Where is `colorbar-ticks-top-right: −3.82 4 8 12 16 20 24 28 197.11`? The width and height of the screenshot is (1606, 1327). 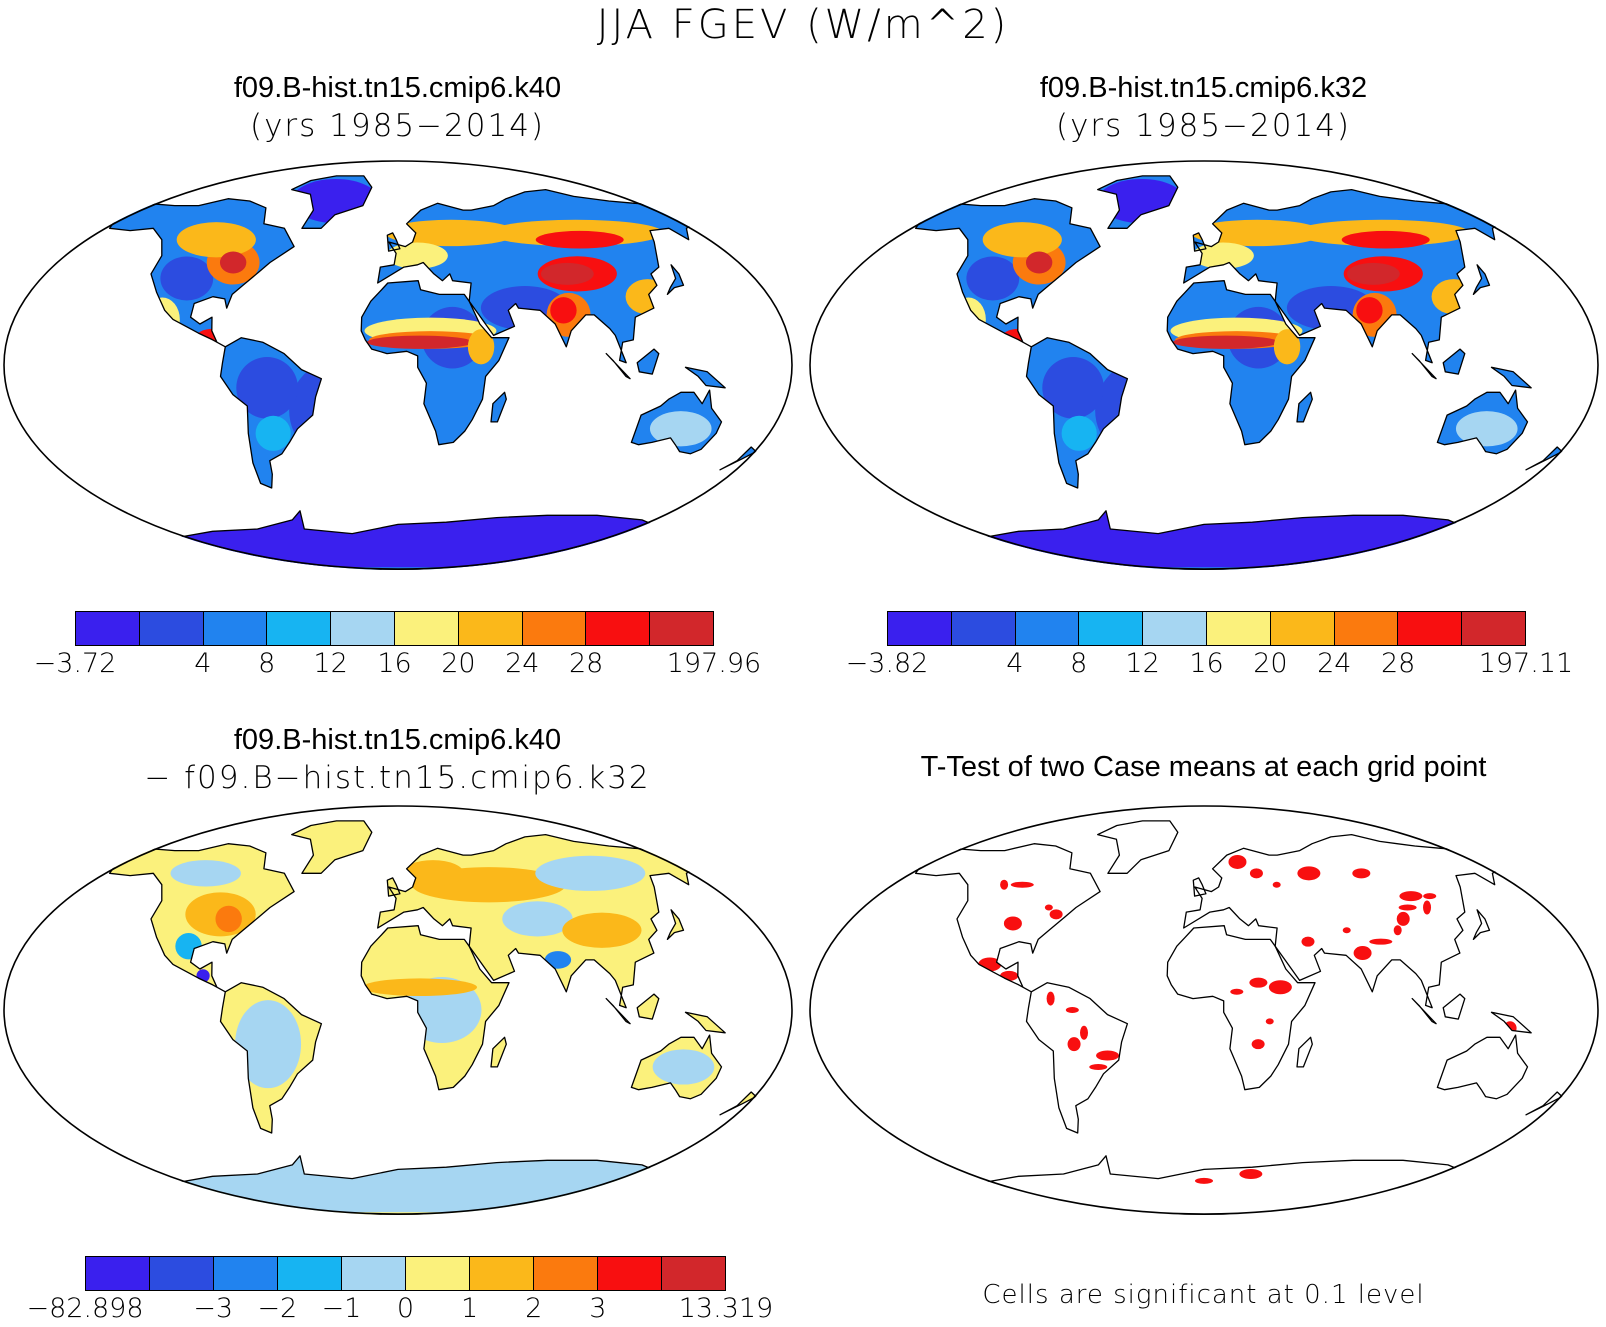
colorbar-ticks-top-right: −3.82 4 8 12 16 20 24 28 197.11 is located at coordinates (1210, 668).